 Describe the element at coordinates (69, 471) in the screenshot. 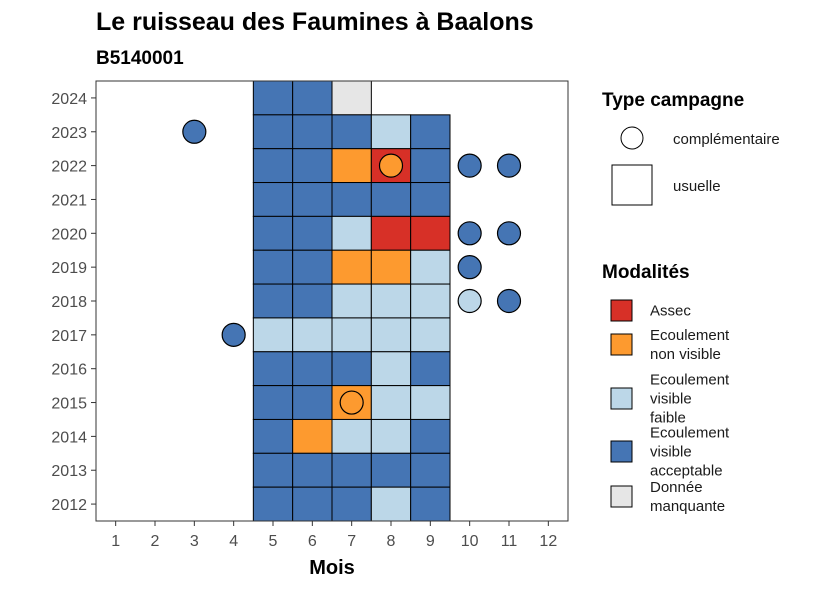

I see `y-tick-label-2013: 2013` at that location.